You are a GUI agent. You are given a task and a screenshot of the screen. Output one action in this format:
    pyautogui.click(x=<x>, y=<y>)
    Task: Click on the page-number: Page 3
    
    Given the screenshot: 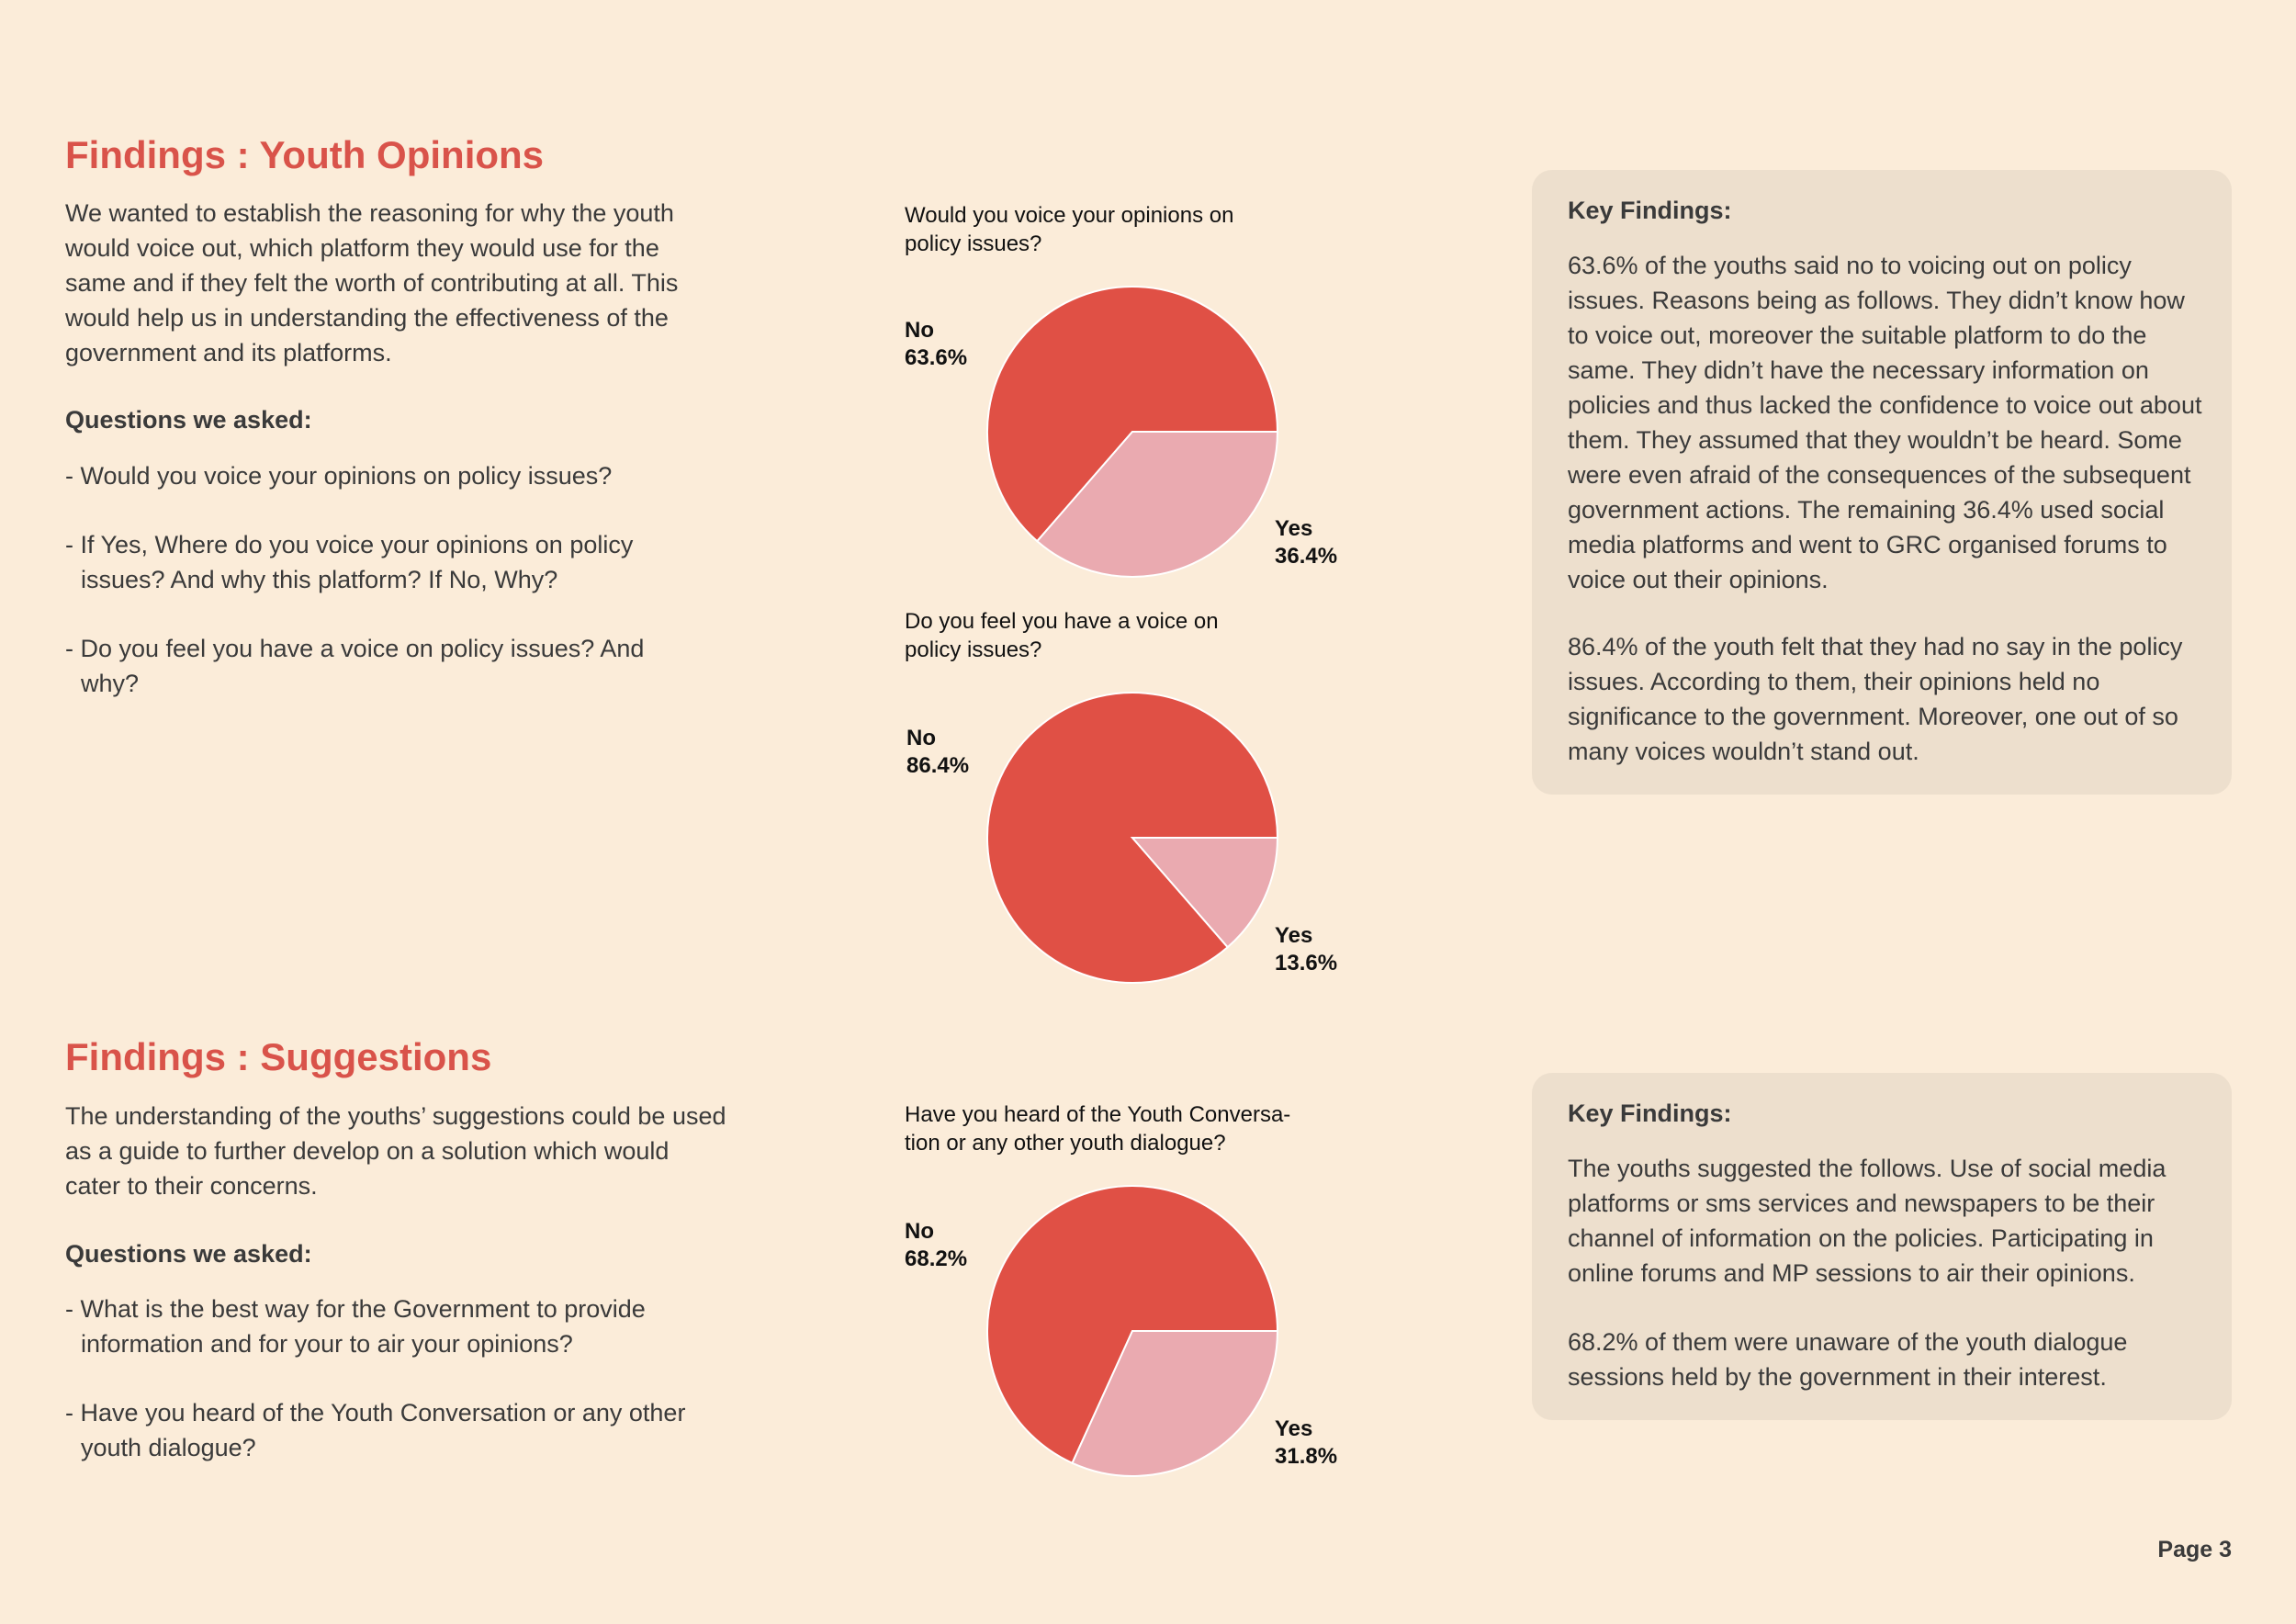 What is the action you would take?
    pyautogui.click(x=2194, y=1549)
    